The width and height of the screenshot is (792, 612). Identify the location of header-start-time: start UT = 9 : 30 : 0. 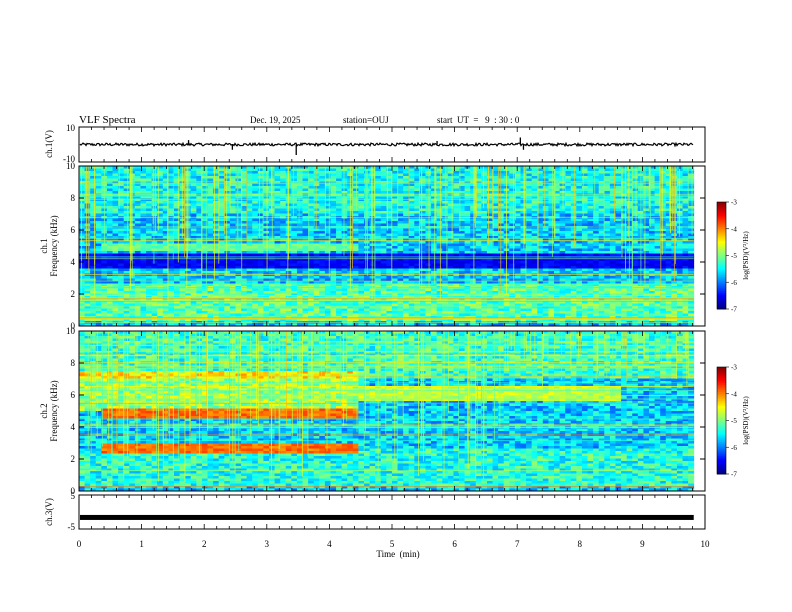
(478, 120).